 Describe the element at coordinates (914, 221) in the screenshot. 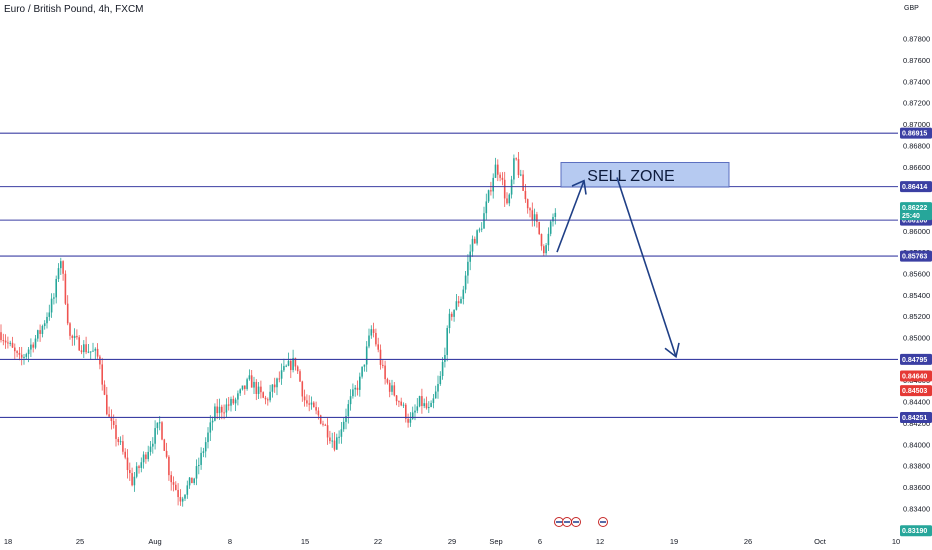

I see `level-price-tag-text: 0.86100` at that location.